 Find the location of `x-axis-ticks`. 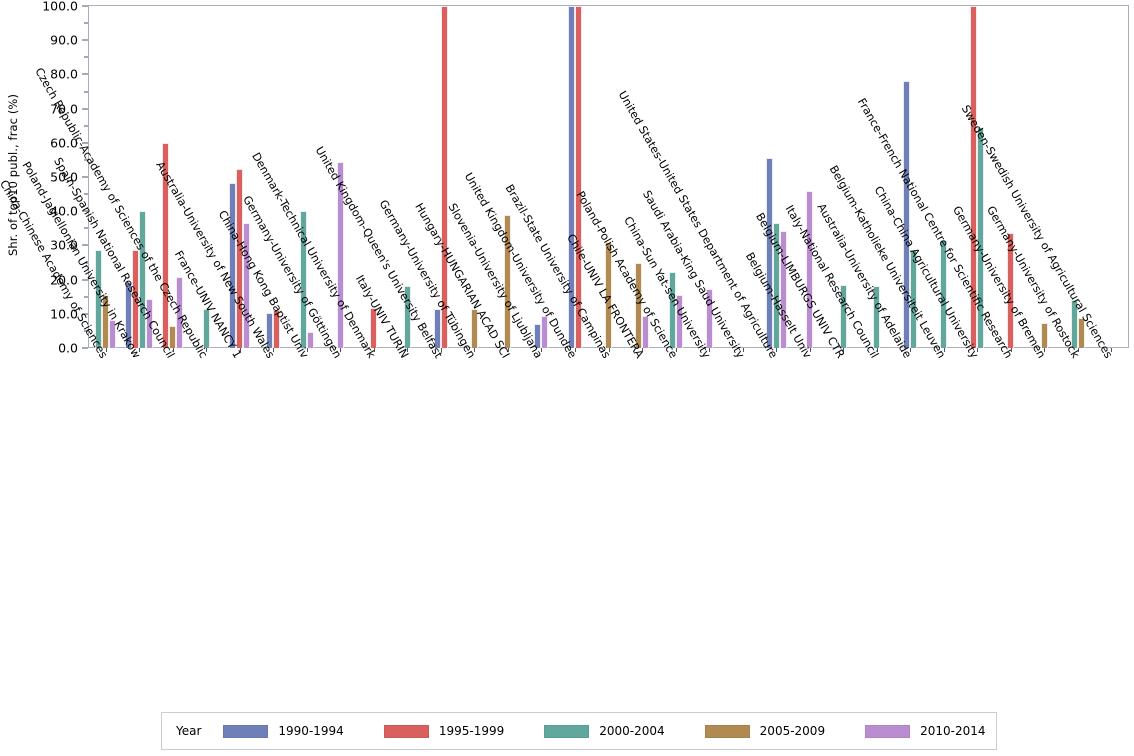

x-axis-ticks is located at coordinates (608, 351).